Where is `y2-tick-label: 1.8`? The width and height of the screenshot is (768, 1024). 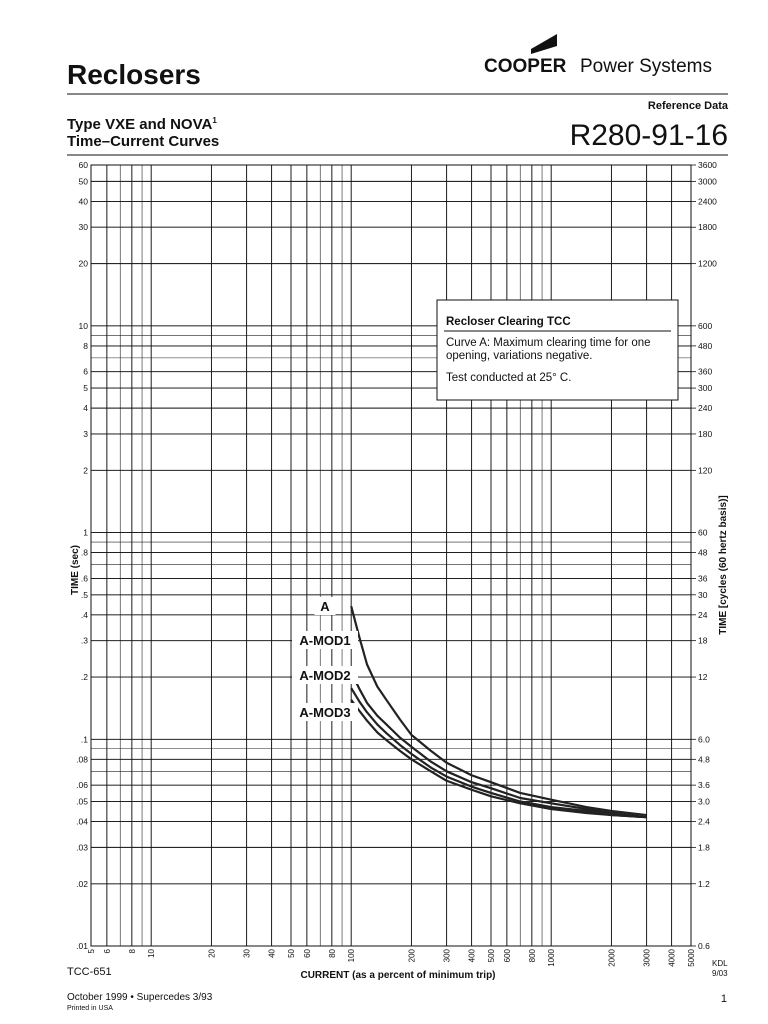 y2-tick-label: 1.8 is located at coordinates (704, 847).